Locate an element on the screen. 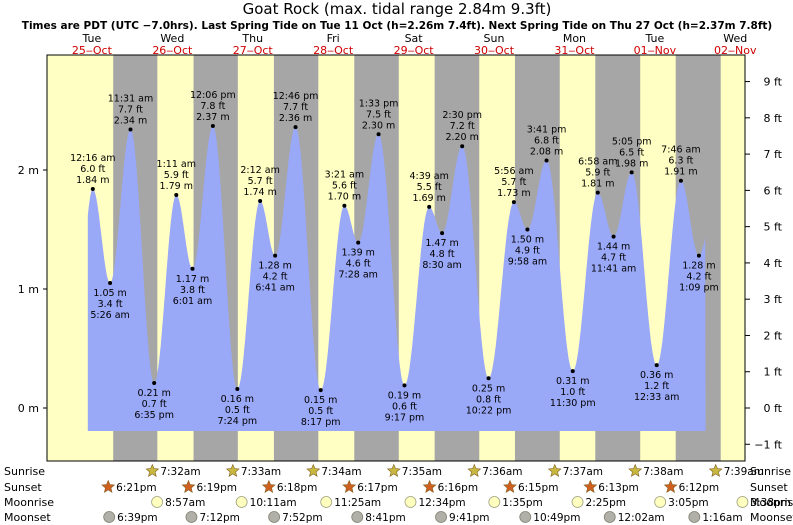 This screenshot has height=525, width=793. day-name: Tue is located at coordinates (92, 38).